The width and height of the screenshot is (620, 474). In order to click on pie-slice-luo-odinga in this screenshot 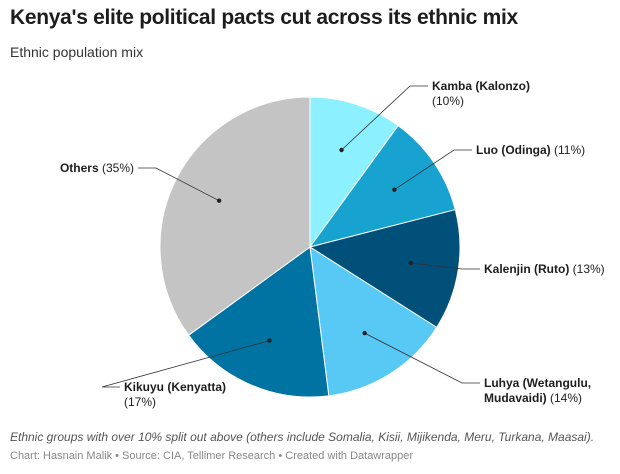, I will do `click(382, 186)`.